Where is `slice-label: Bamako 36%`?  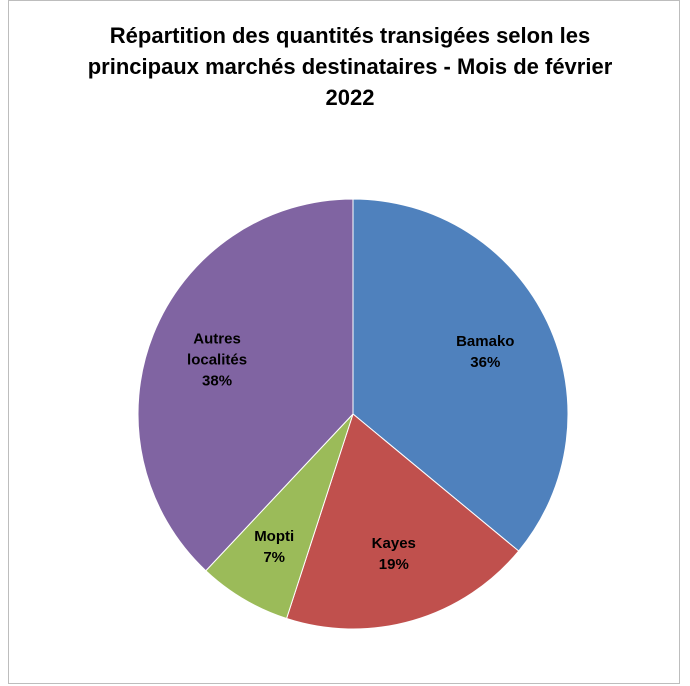 slice-label: Bamako 36% is located at coordinates (485, 352).